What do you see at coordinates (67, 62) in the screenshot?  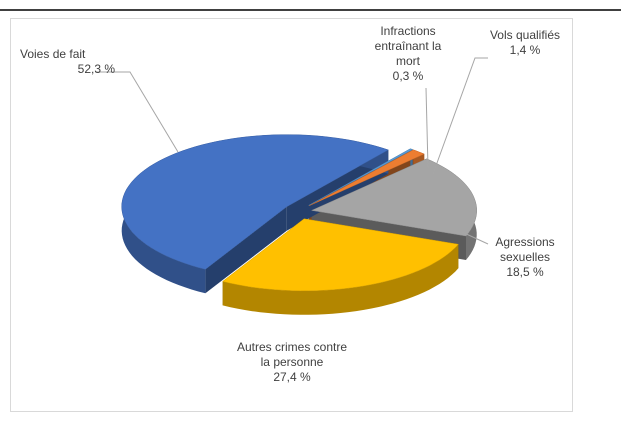 I see `data-label: Voies de fait 52,3 %` at bounding box center [67, 62].